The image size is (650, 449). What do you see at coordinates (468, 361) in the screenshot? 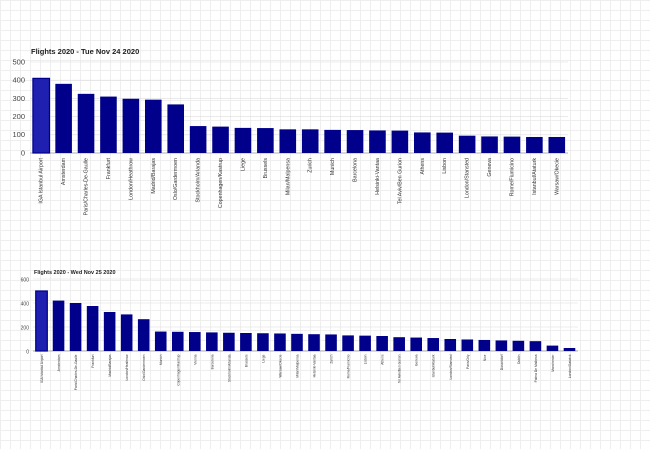
I see `x-tick-label: Paris/Orly` at bounding box center [468, 361].